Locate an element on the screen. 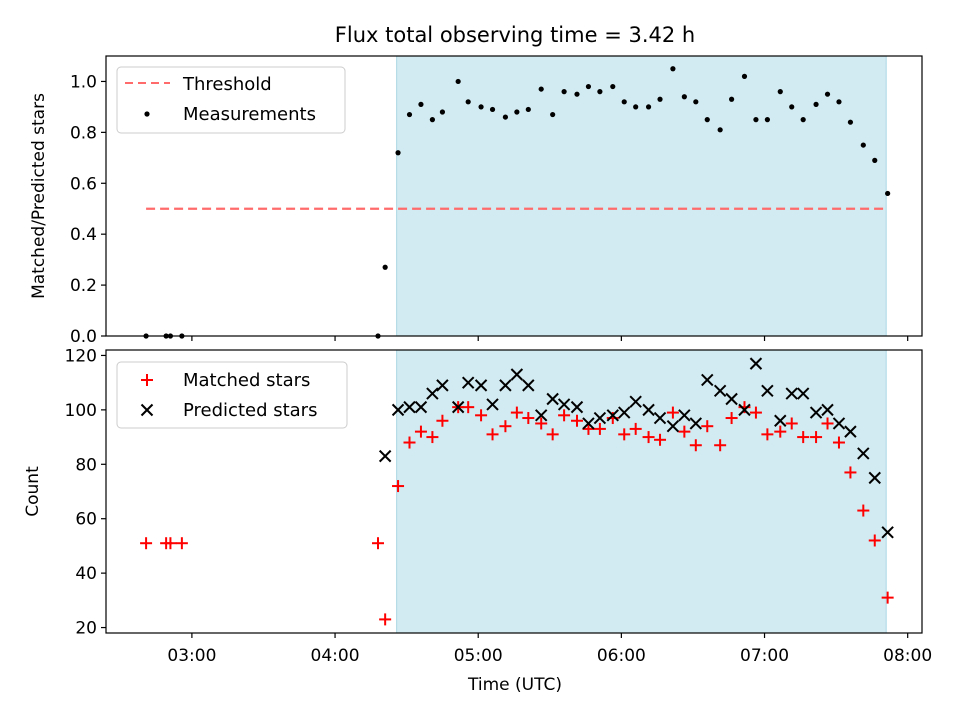 This screenshot has height=720, width=960. bottom-ytick-label-4: 100 is located at coordinates (81, 411).